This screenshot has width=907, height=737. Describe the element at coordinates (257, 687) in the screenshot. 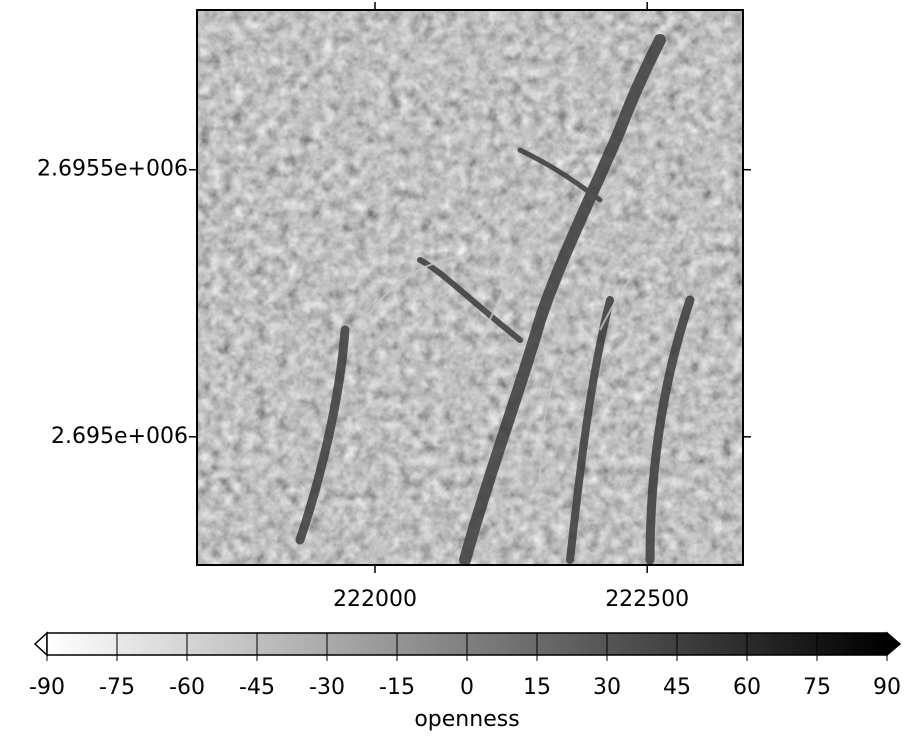

I see `colorbar-tick-label: -45` at that location.